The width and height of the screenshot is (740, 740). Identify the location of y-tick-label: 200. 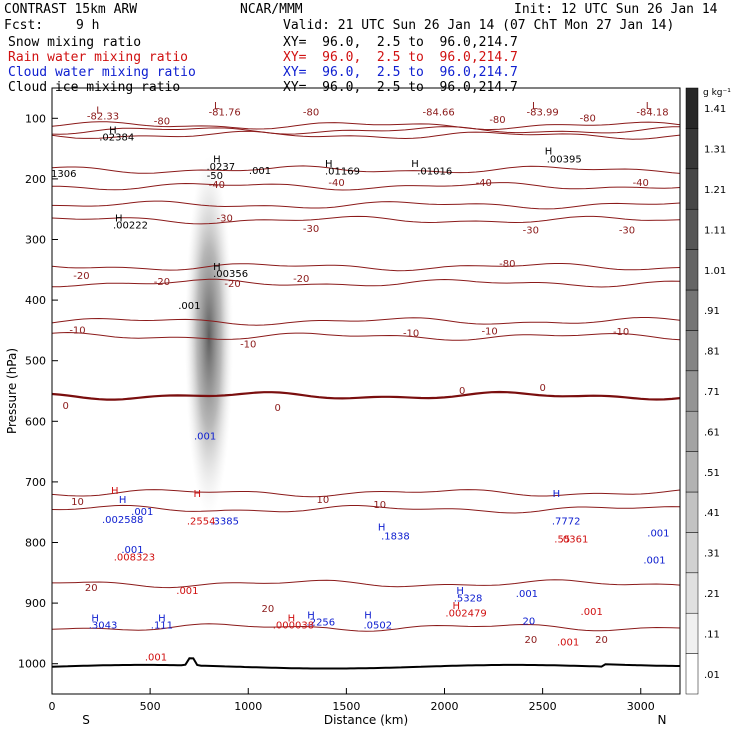
(35, 179).